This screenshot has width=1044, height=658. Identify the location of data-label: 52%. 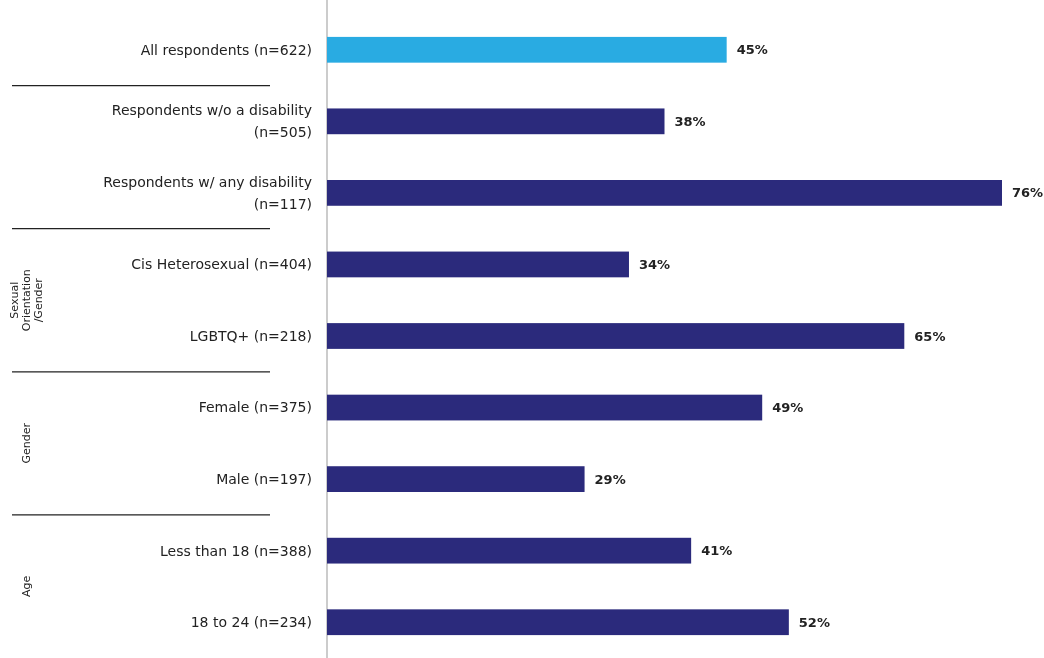
(814, 622).